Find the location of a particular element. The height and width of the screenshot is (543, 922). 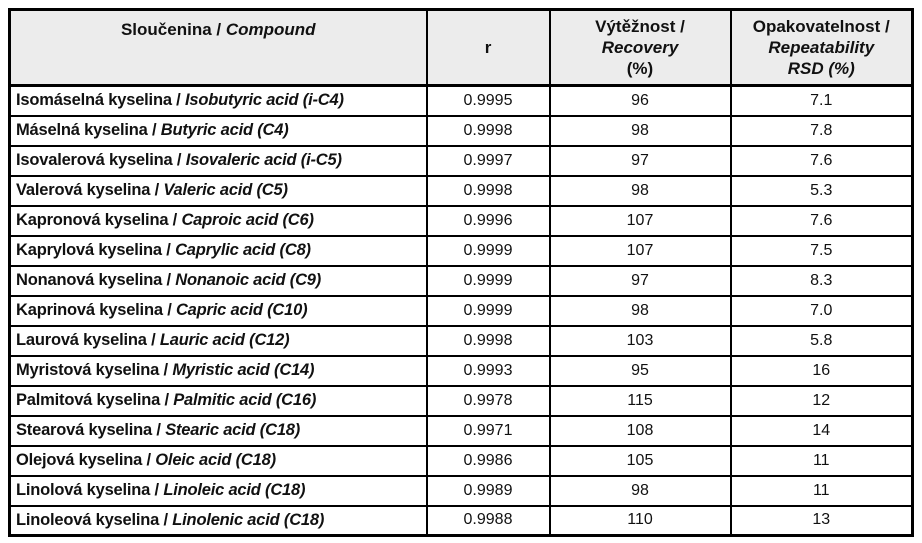

cell-r-value: 0.9978 is located at coordinates (488, 400).